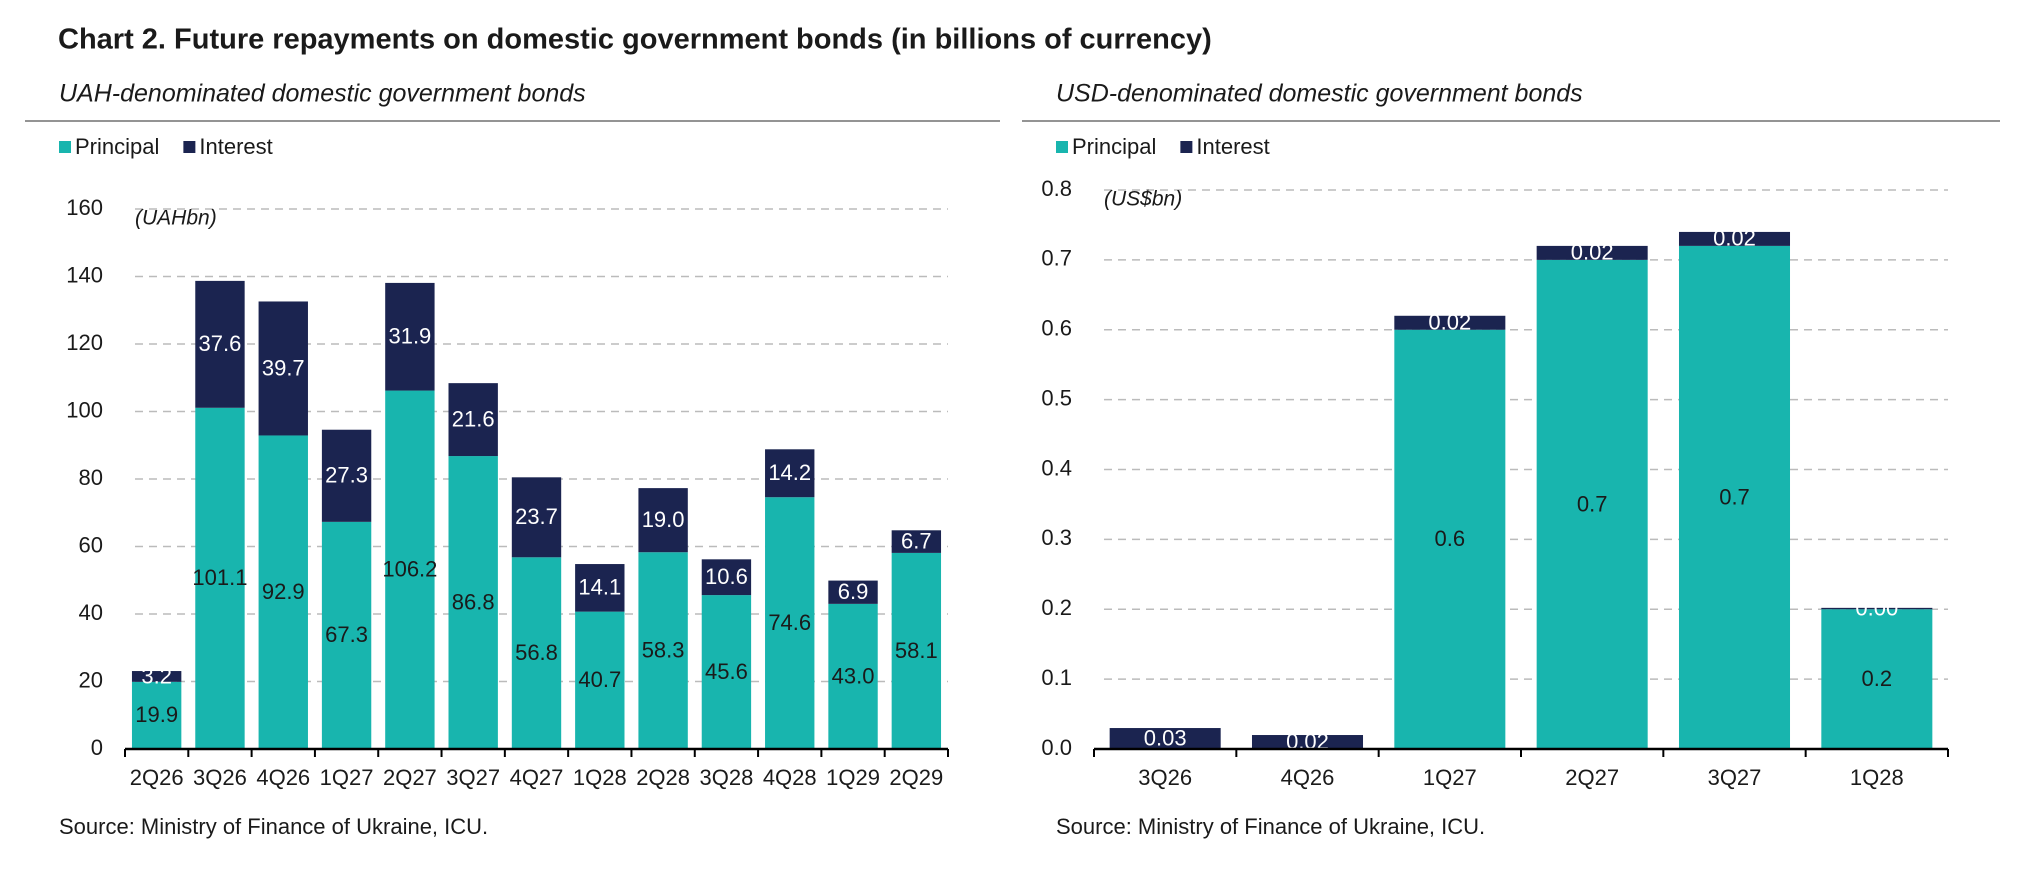  What do you see at coordinates (1143, 199) in the screenshot?
I see `unit-annotation: (US$bn)` at bounding box center [1143, 199].